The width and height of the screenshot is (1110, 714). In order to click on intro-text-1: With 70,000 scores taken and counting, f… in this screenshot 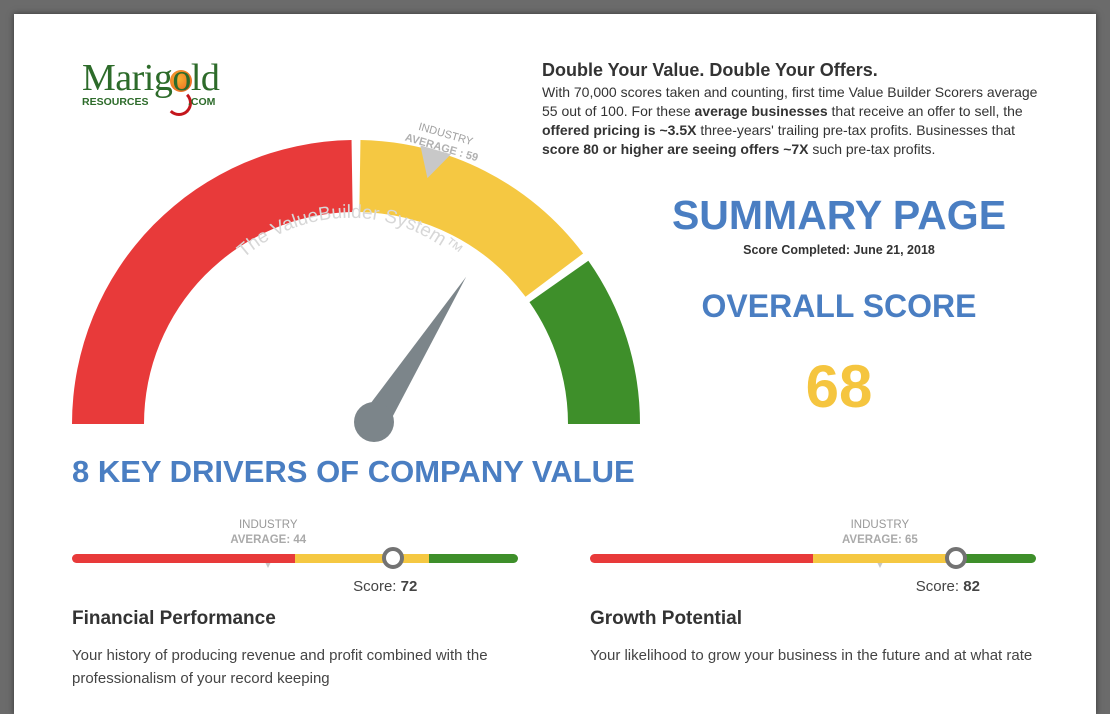, I will do `click(790, 101)`.